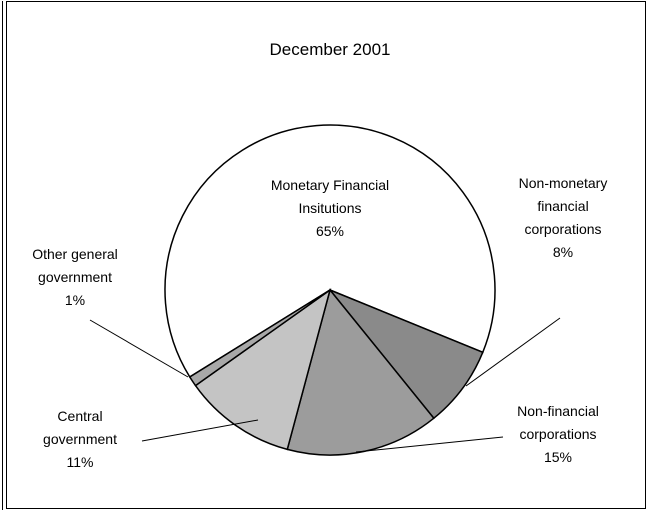 Image resolution: width=648 pixels, height=511 pixels. I want to click on value-label: 1%, so click(75, 300).